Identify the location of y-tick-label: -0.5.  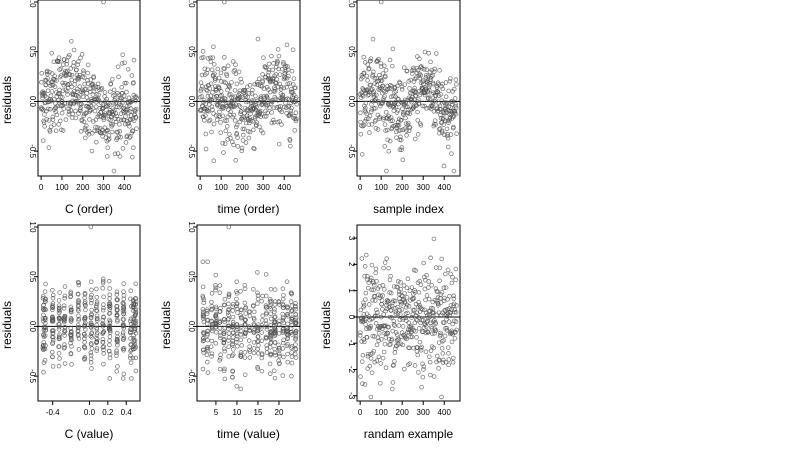
(32, 151).